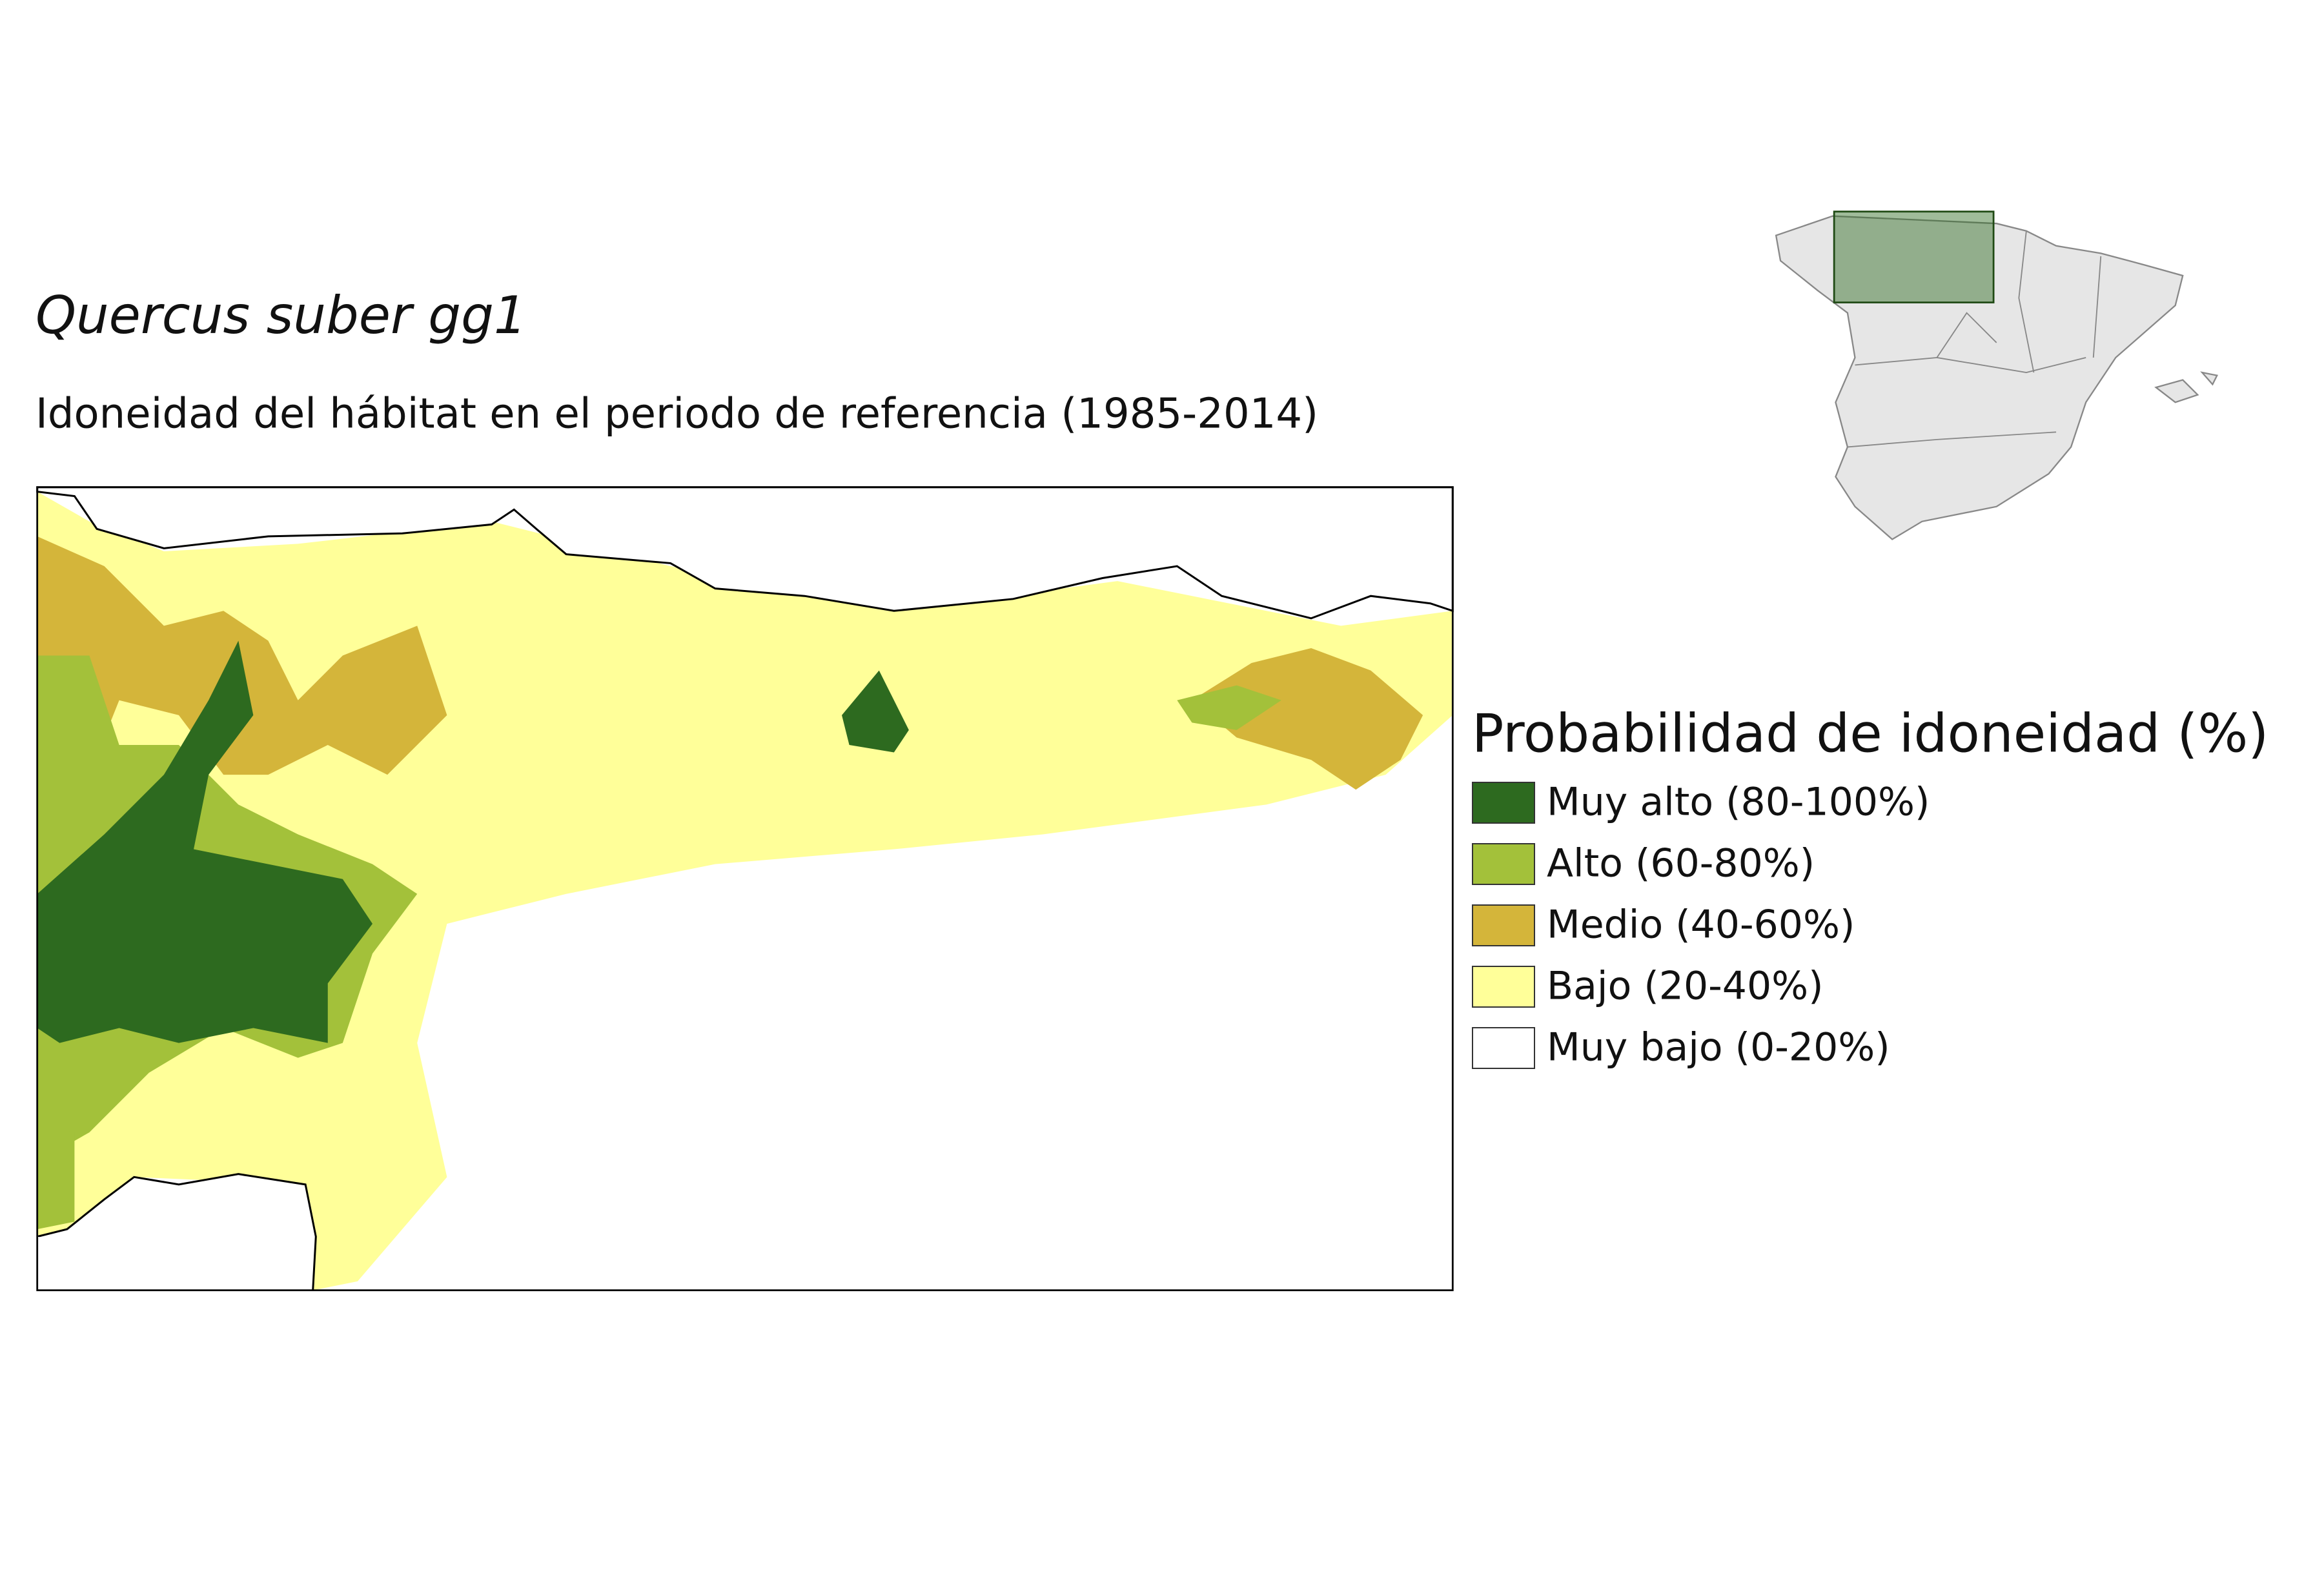 The image size is (2324, 1579). I want to click on title: Quercus suber gg1, so click(281, 315).